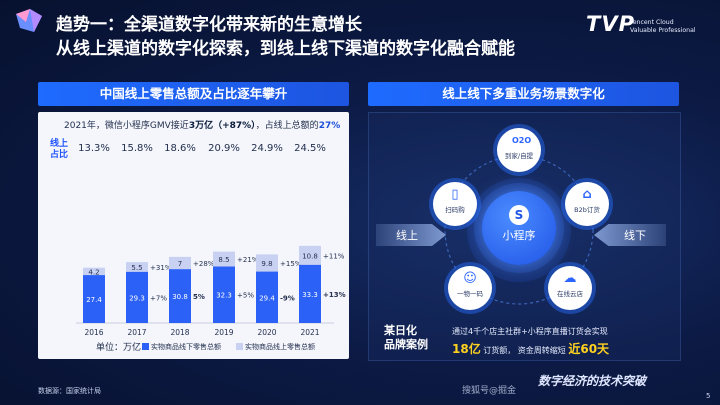  What do you see at coordinates (470, 288) in the screenshot?
I see `node-code: ☺ 一物一码` at bounding box center [470, 288].